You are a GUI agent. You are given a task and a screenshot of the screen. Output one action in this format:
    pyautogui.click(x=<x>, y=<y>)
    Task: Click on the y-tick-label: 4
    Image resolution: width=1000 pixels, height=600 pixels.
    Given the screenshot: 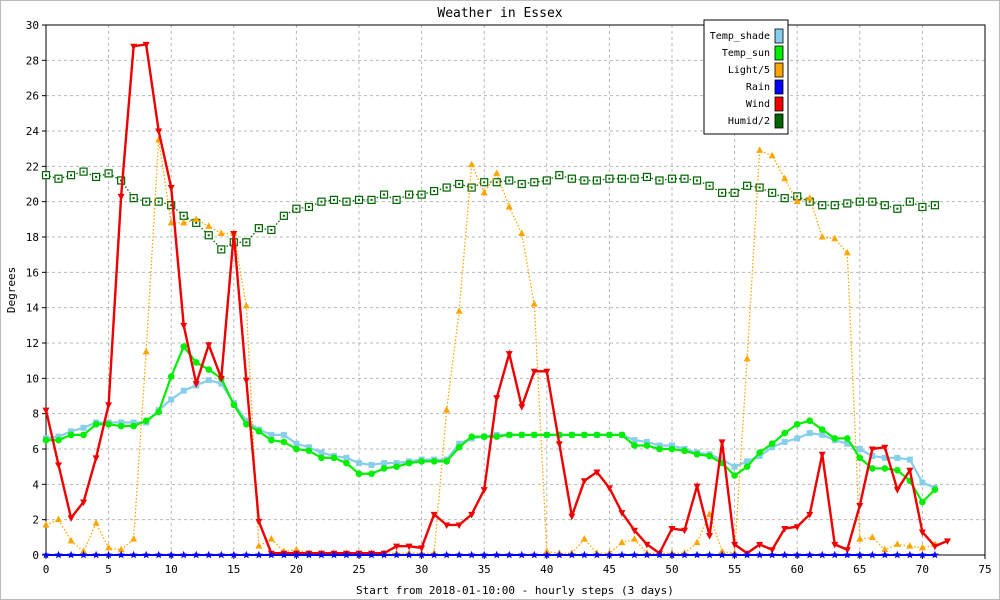 What is the action you would take?
    pyautogui.click(x=35, y=484)
    